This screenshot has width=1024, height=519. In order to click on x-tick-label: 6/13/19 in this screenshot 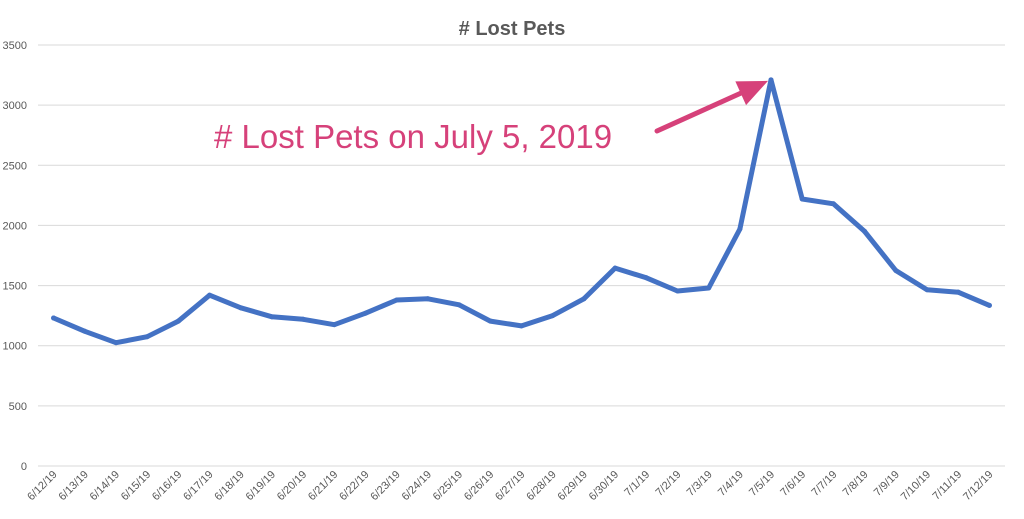, I will do `click(73, 486)`.